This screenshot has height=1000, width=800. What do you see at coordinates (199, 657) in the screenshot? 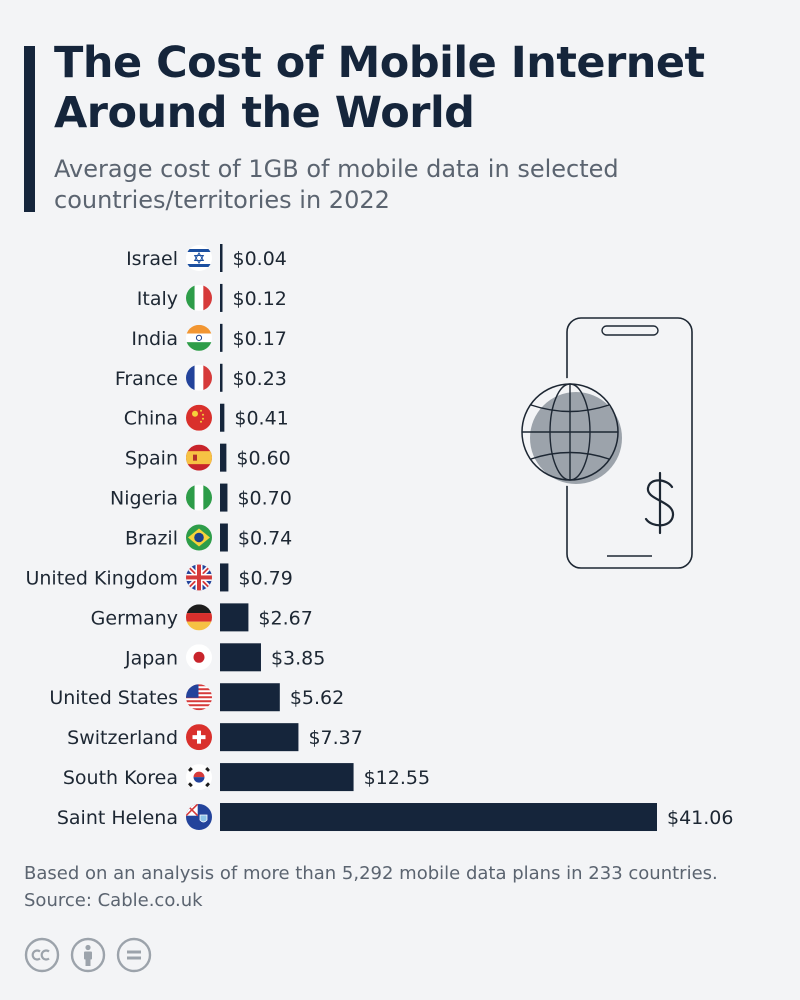
I see `japan-flag-icon` at bounding box center [199, 657].